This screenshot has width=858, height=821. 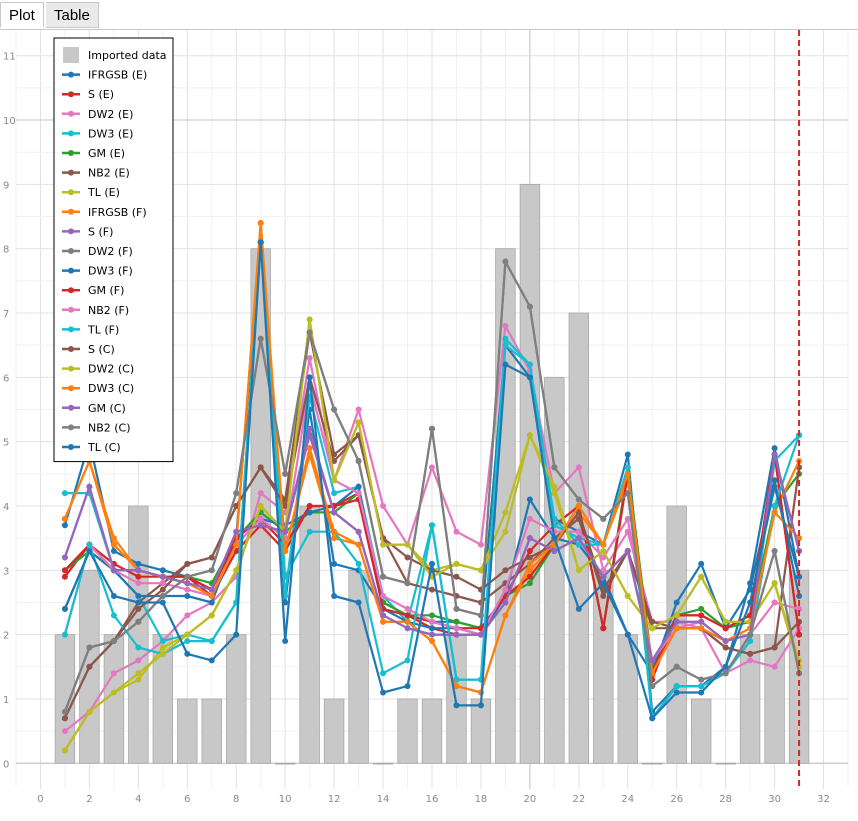 I want to click on tab-plot: Plot, so click(x=22, y=15).